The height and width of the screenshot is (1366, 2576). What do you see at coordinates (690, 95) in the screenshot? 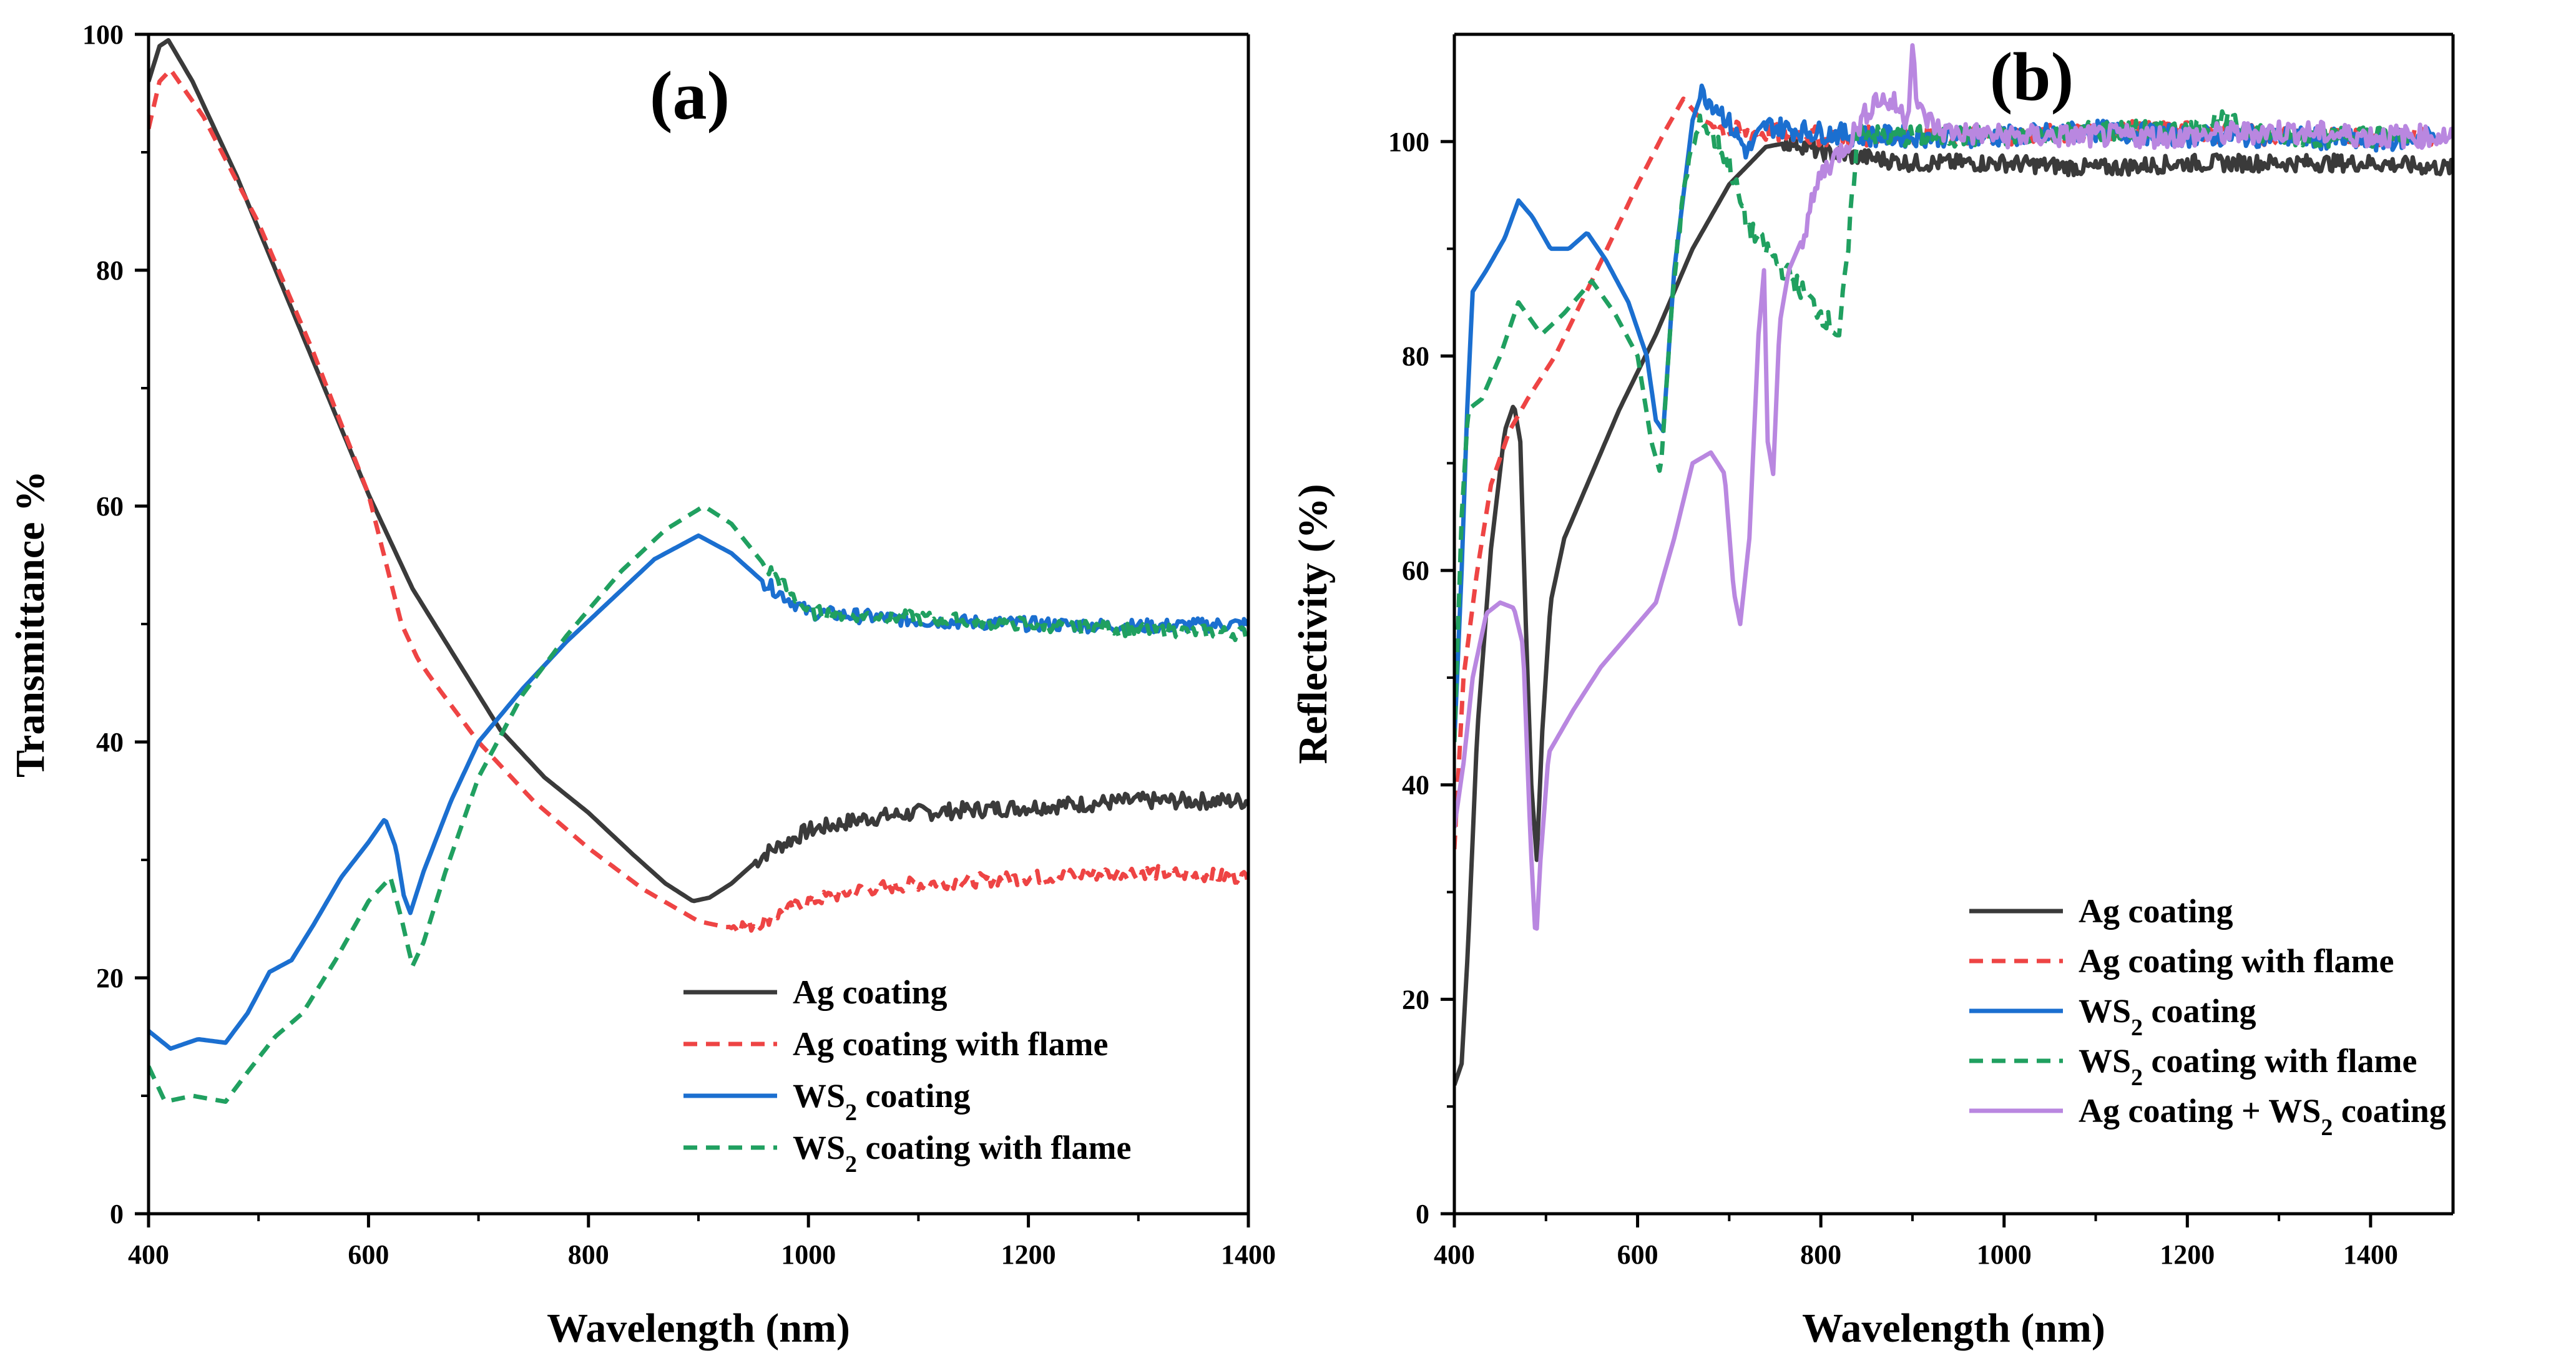
I see `panel-label: (a)` at bounding box center [690, 95].